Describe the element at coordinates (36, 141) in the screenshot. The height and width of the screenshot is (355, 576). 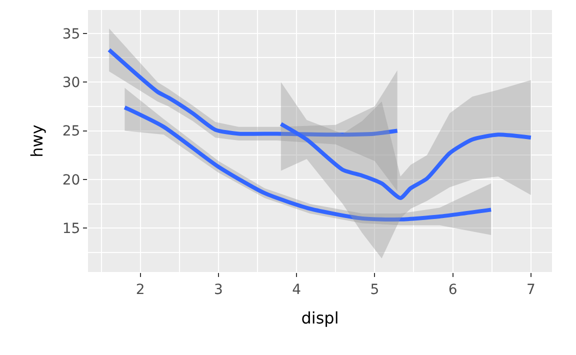
I see `y-axis-title: hwy` at that location.